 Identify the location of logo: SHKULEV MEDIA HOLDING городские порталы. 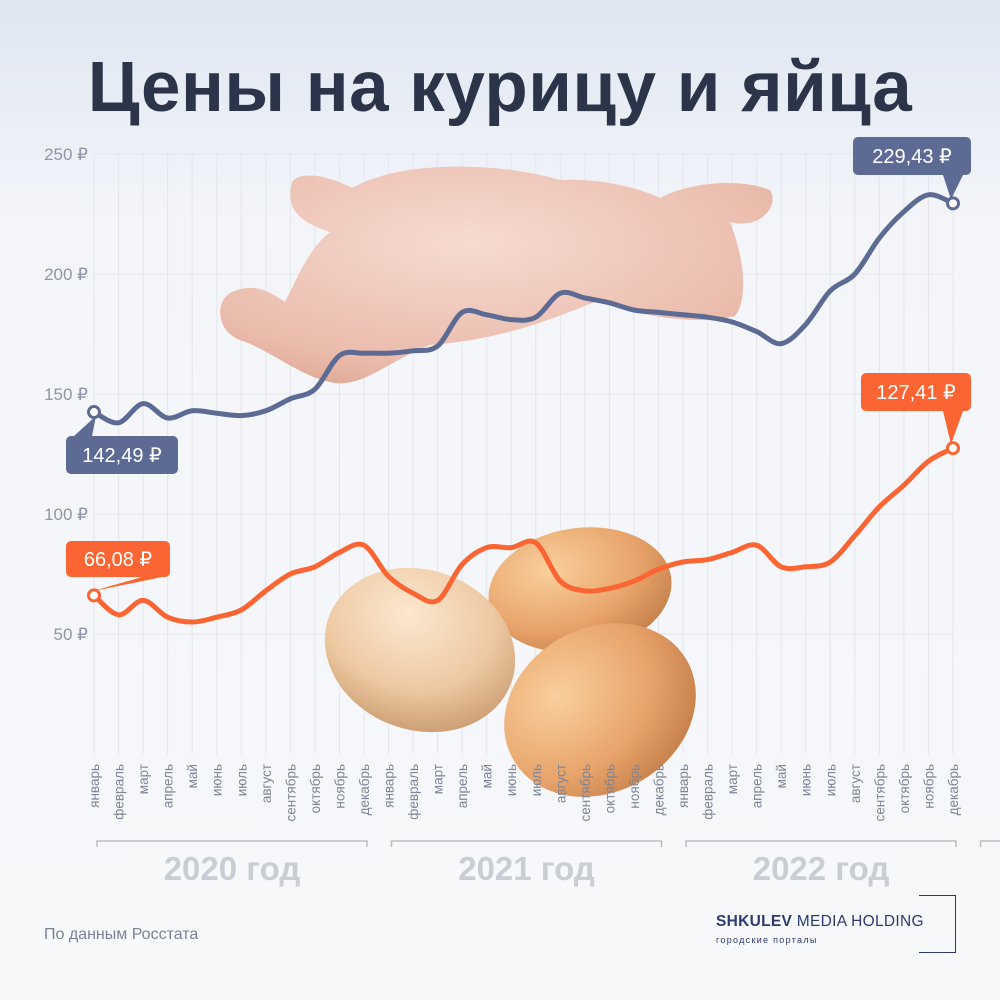
(836, 924).